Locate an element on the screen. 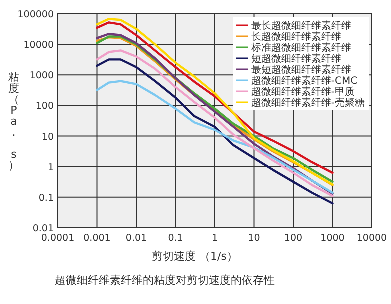  legend-label: 最短超微细纤维素纤维 is located at coordinates (301, 70).